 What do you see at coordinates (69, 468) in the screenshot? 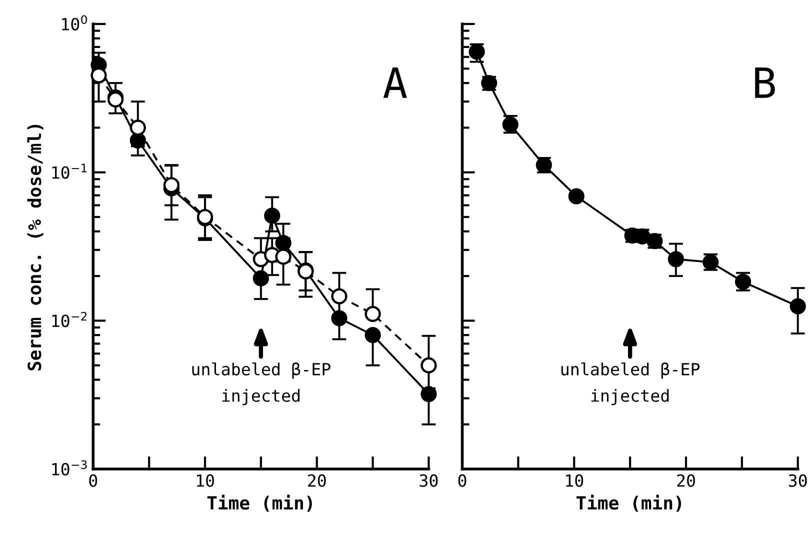
I see `y-tick-label: 10$^{−3}$` at bounding box center [69, 468].